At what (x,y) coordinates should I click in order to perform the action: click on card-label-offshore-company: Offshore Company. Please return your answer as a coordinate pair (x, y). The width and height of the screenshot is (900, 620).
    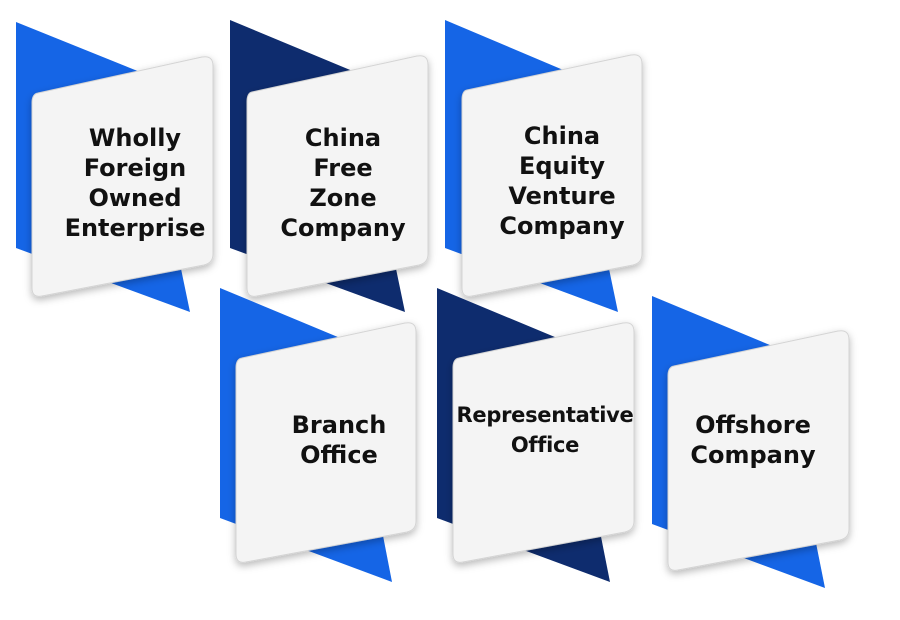
    Looking at the image, I should click on (753, 440).